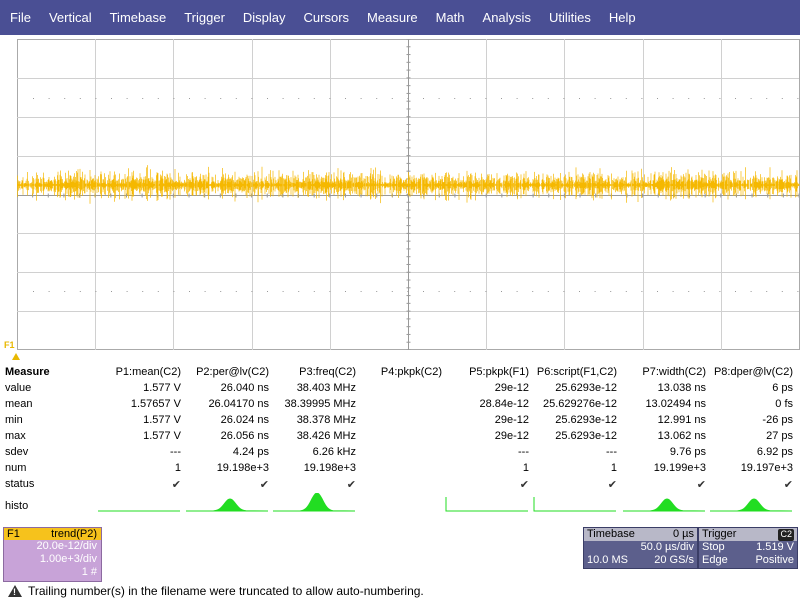  What do you see at coordinates (15, 591) in the screenshot?
I see `warning-icon: !` at bounding box center [15, 591].